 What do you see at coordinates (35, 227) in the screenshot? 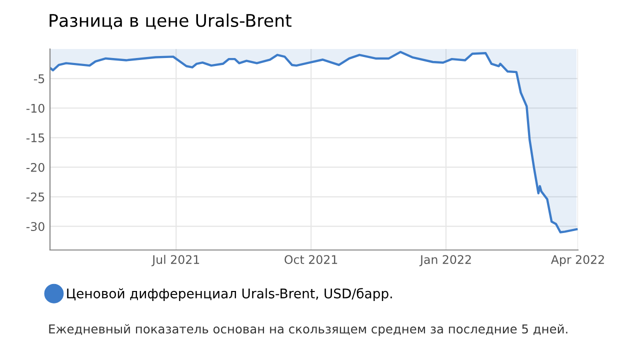
I see `y-tick-label: -30` at bounding box center [35, 227].